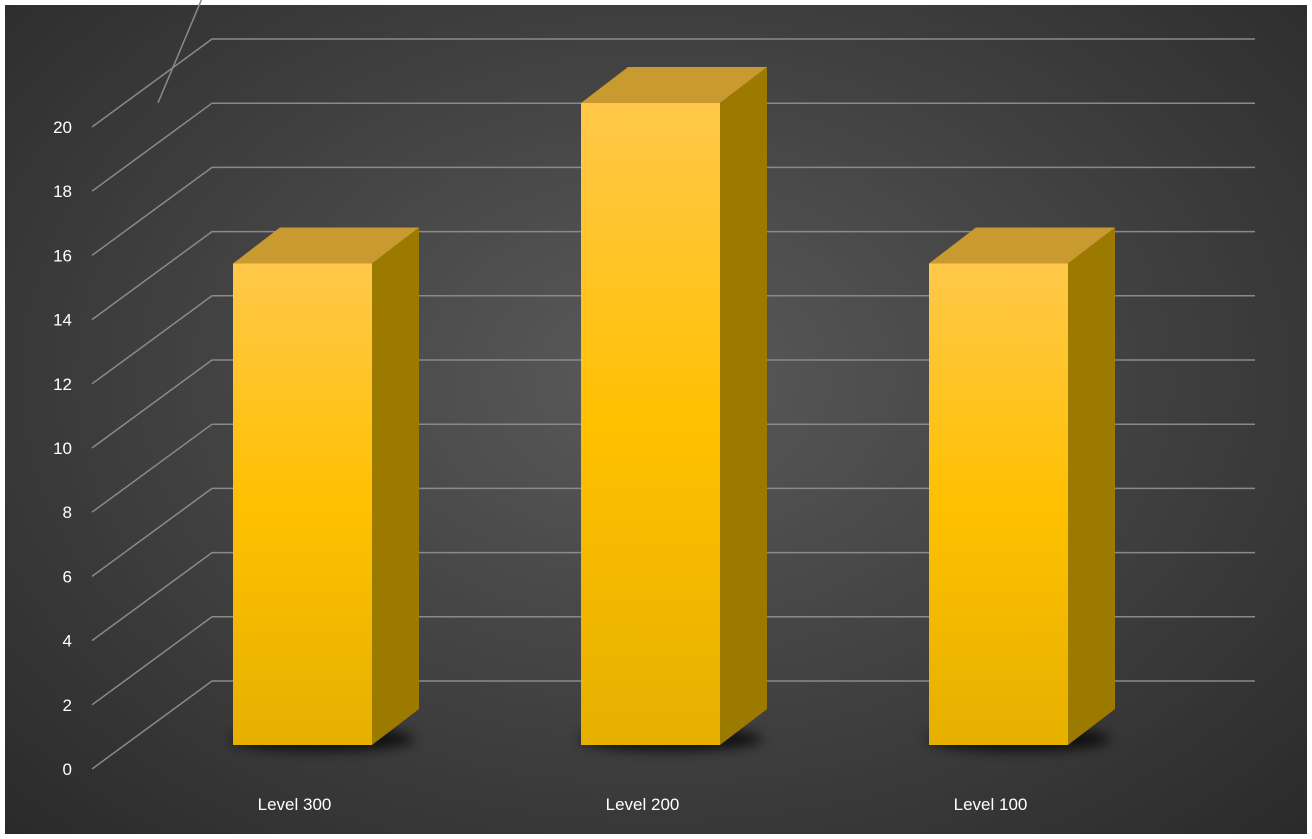 The width and height of the screenshot is (1312, 839). Describe the element at coordinates (62, 127) in the screenshot. I see `y-tick-label: 20` at that location.